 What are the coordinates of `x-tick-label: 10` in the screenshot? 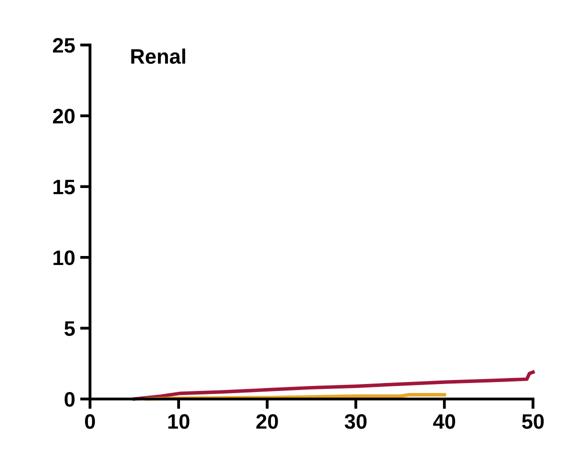 It's located at (179, 421).